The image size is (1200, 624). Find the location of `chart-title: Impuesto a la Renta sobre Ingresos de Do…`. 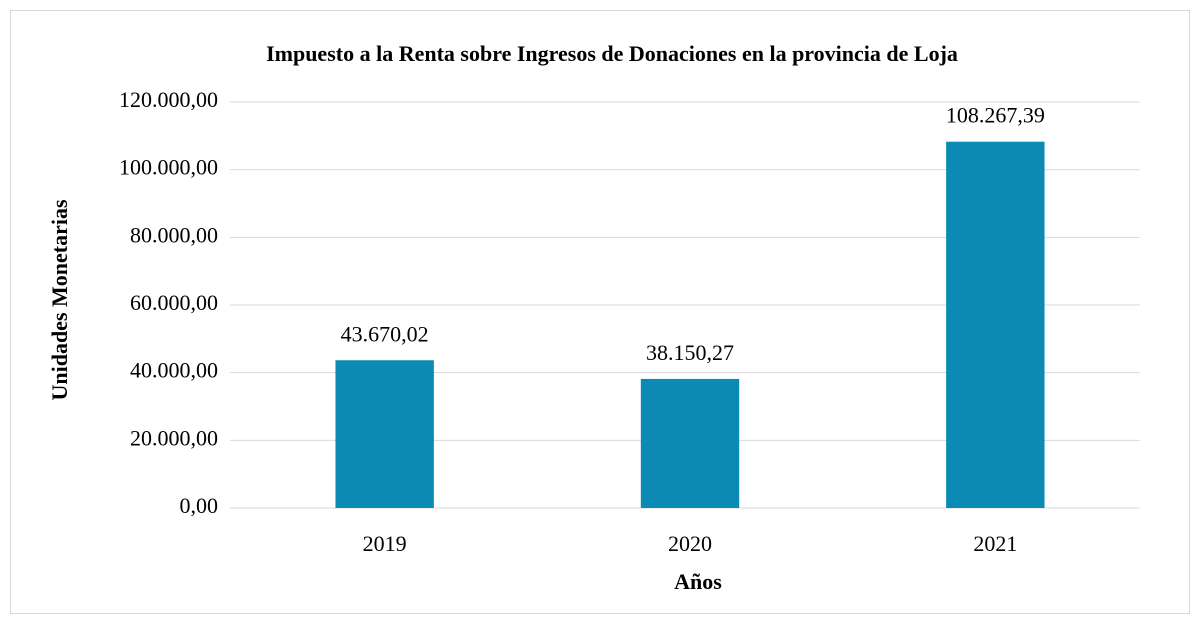

chart-title: Impuesto a la Renta sobre Ingresos de Do… is located at coordinates (612, 53).